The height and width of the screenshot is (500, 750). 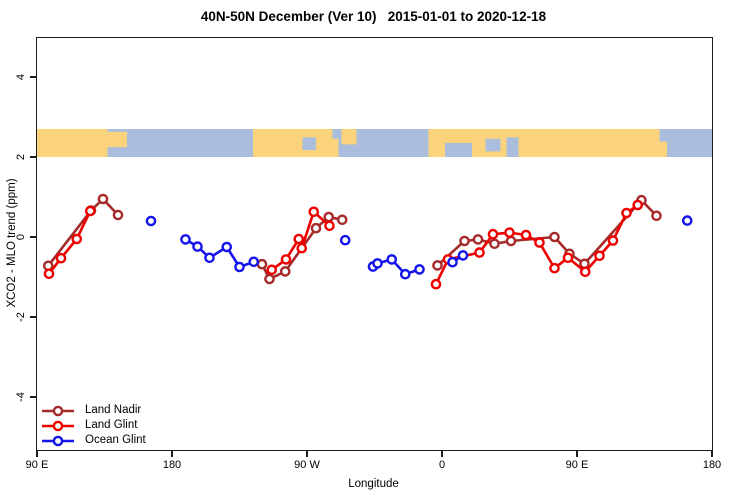 What do you see at coordinates (12, 243) in the screenshot?
I see `y-axis-label: XCO2 - MLO trend (ppm)` at bounding box center [12, 243].